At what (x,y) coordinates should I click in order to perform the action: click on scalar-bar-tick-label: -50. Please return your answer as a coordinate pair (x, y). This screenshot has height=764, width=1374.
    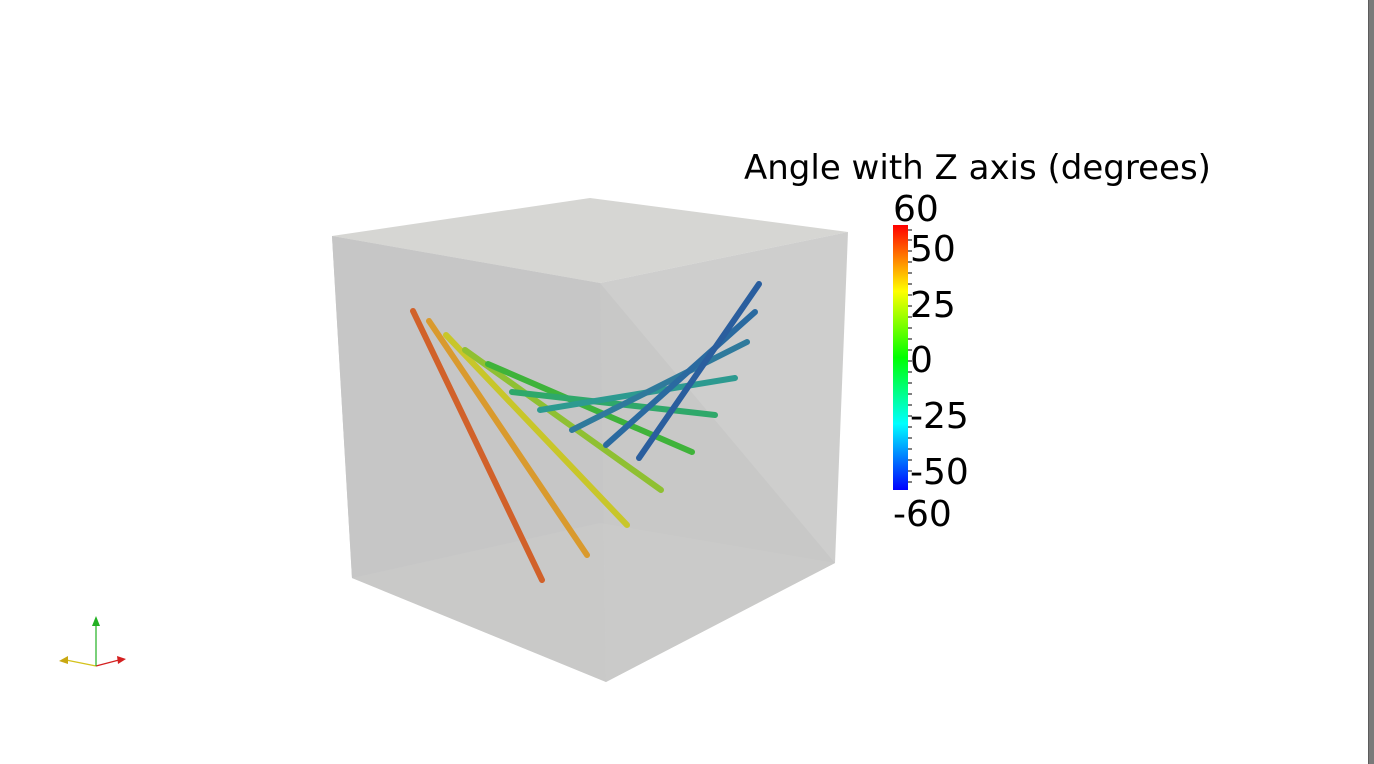
    Looking at the image, I should click on (939, 472).